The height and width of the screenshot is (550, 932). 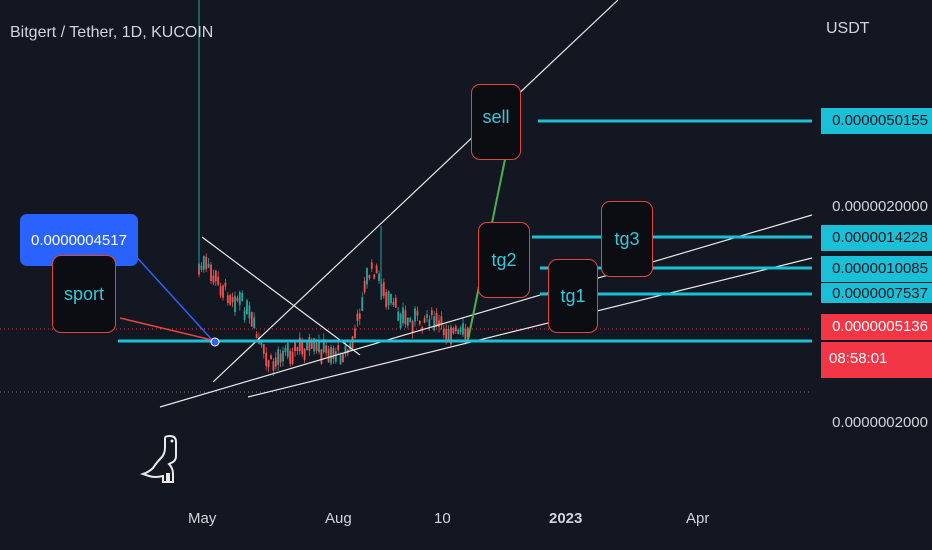 I want to click on sport-connector, so click(x=166, y=329).